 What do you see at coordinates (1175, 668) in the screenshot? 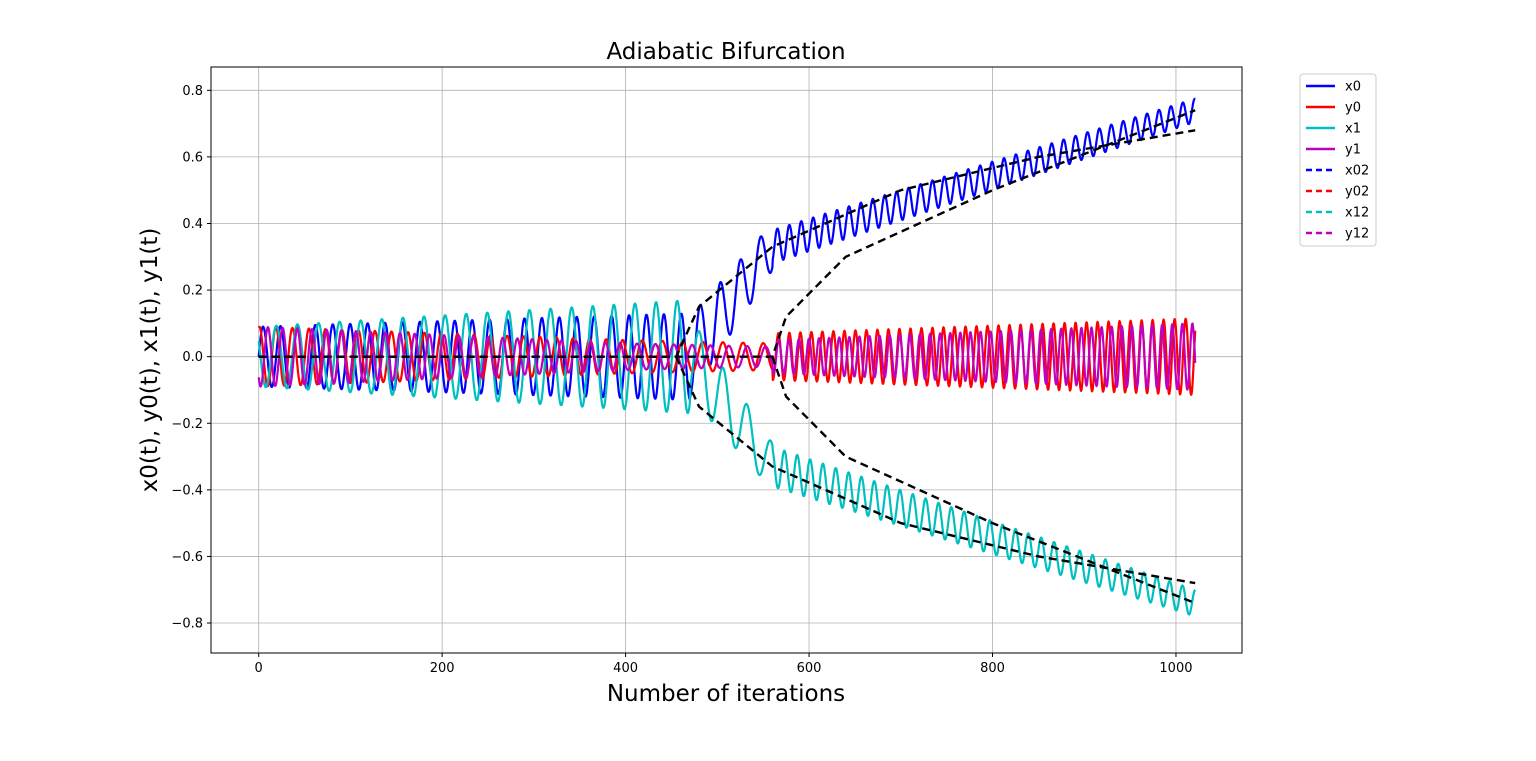
I see `x-tick-label: 1000` at bounding box center [1175, 668].